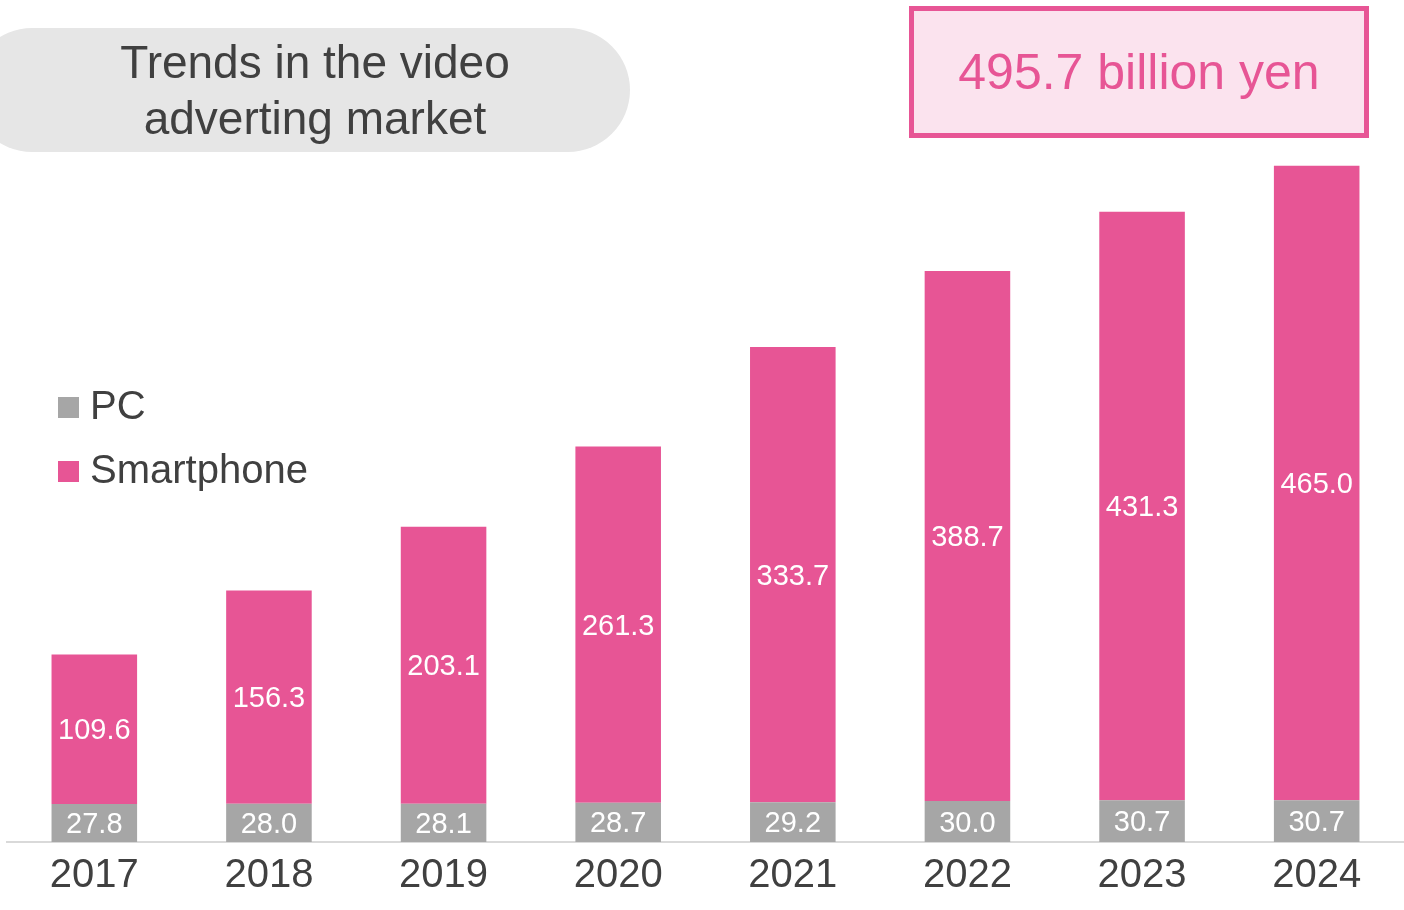 This screenshot has height=910, width=1404. I want to click on data-label: 431.3, so click(1142, 505).